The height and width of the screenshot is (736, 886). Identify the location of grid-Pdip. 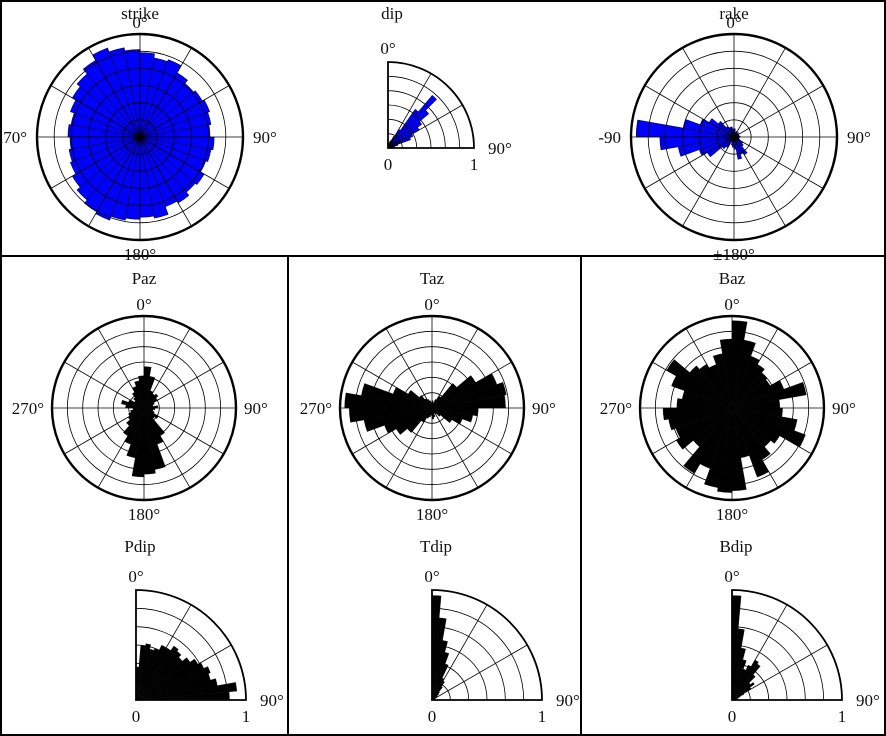
(191, 645).